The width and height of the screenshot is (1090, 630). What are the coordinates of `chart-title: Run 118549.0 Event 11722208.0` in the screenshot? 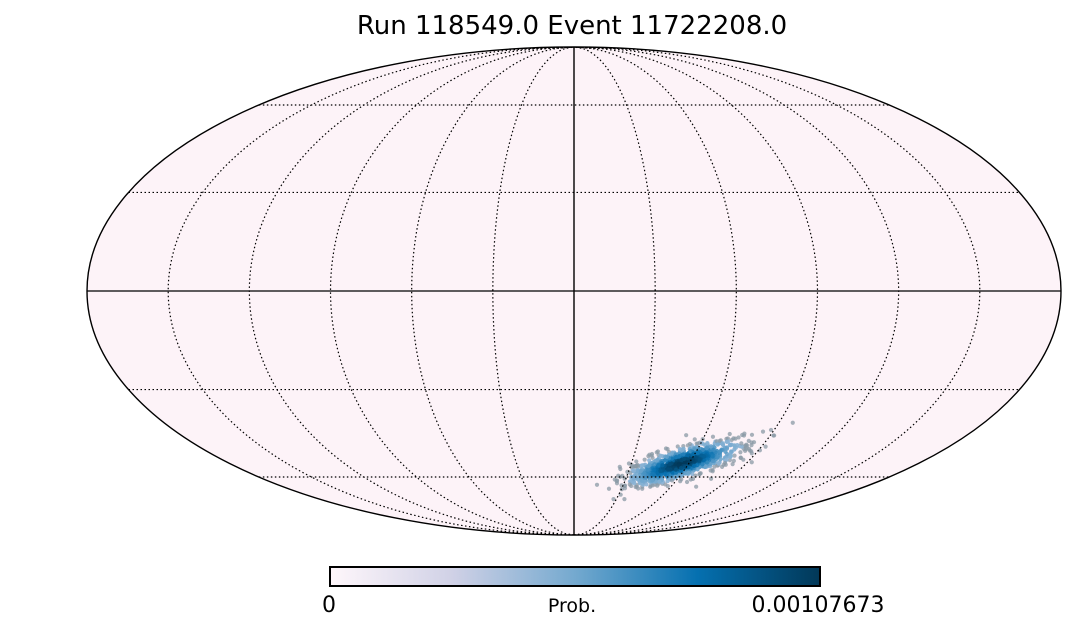 It's located at (572, 26).